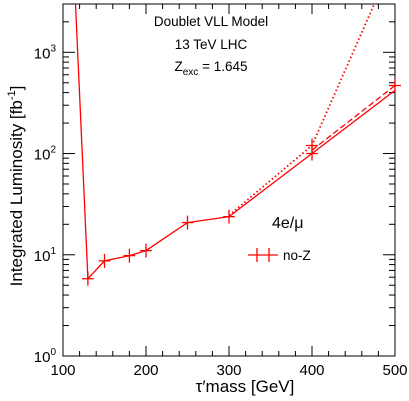  I want to click on annotation-zexc: Zexc = 1.645, so click(211, 68).